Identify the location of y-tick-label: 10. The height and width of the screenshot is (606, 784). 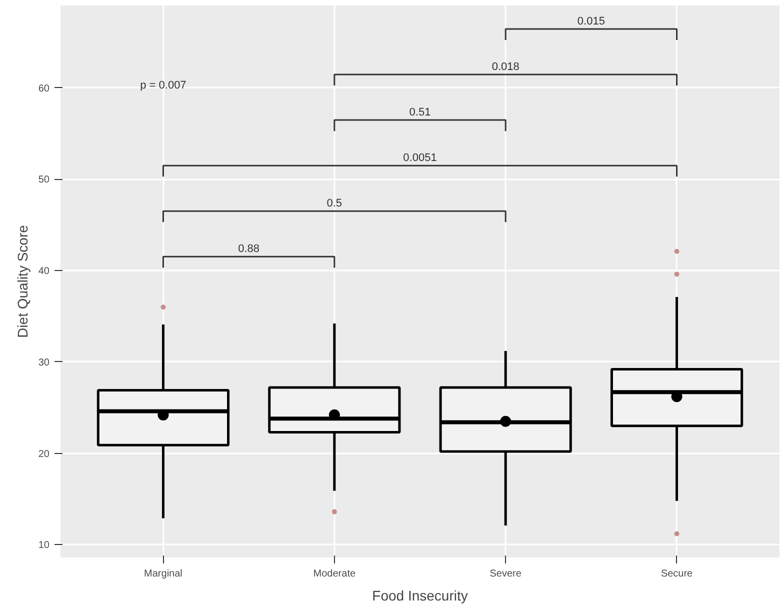
(44, 546).